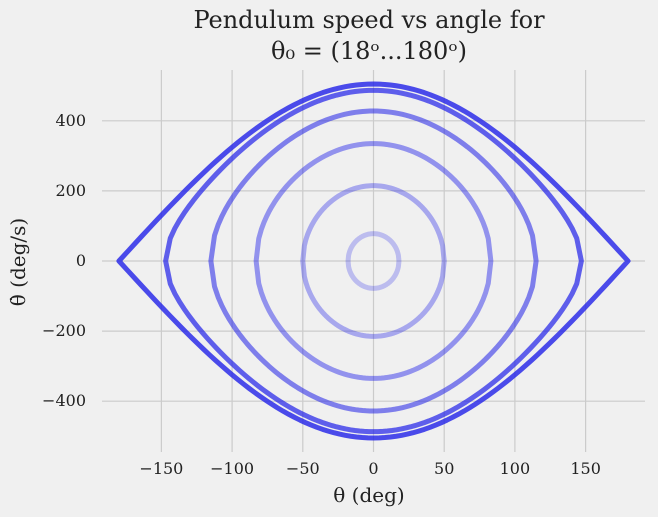 This screenshot has width=658, height=517. I want to click on x-tick-labels: −150 −100 −50 0 50 100 150, so click(369, 468).